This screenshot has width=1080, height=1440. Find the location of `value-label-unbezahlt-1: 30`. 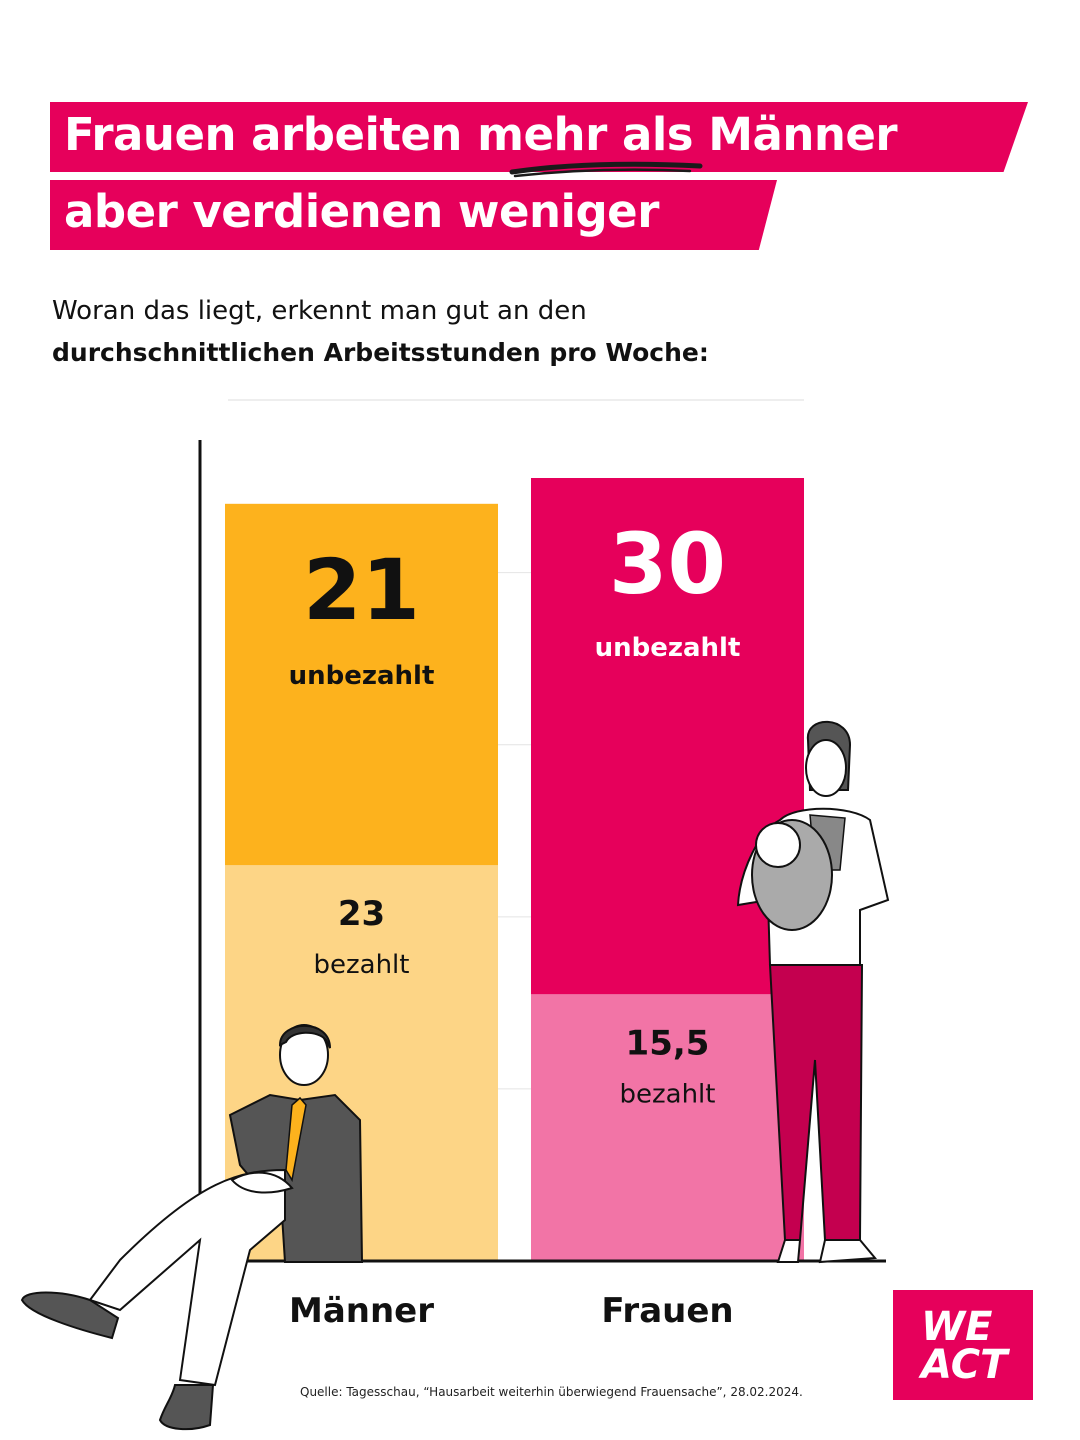

value-label-unbezahlt-1: 30 is located at coordinates (667, 564).